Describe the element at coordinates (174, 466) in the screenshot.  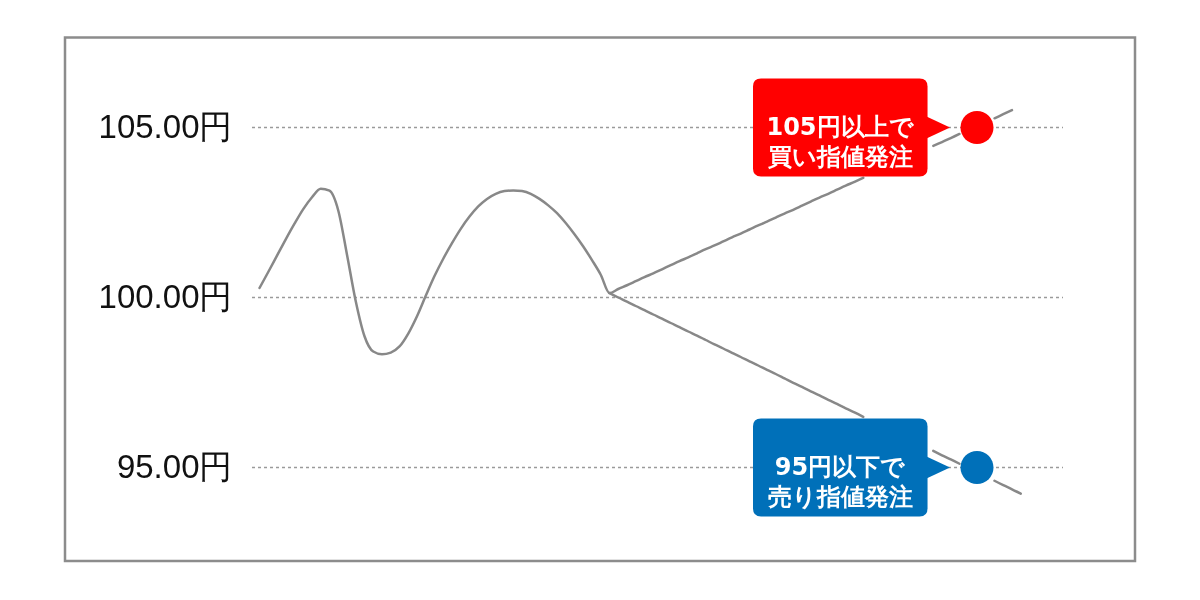
I see `y-tick-label: 95.00円` at that location.